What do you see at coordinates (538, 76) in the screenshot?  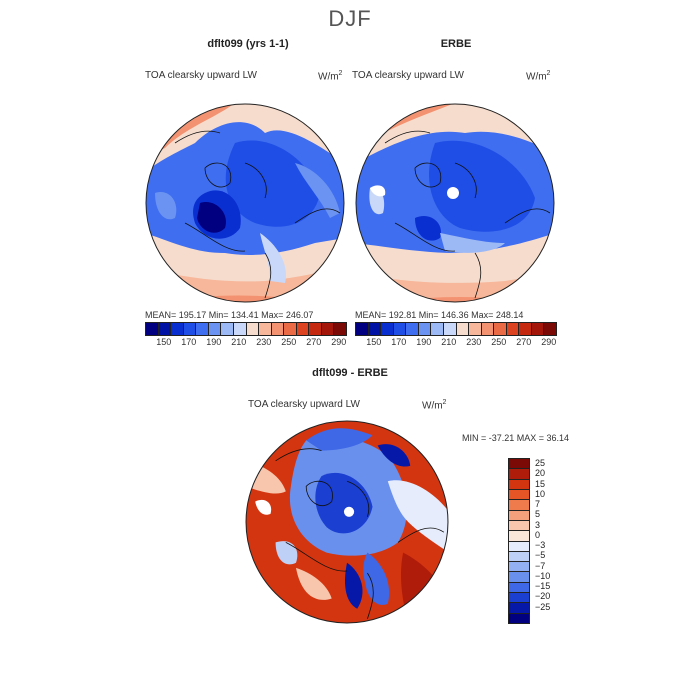 I see `units-label-erbe: W/m2` at bounding box center [538, 76].